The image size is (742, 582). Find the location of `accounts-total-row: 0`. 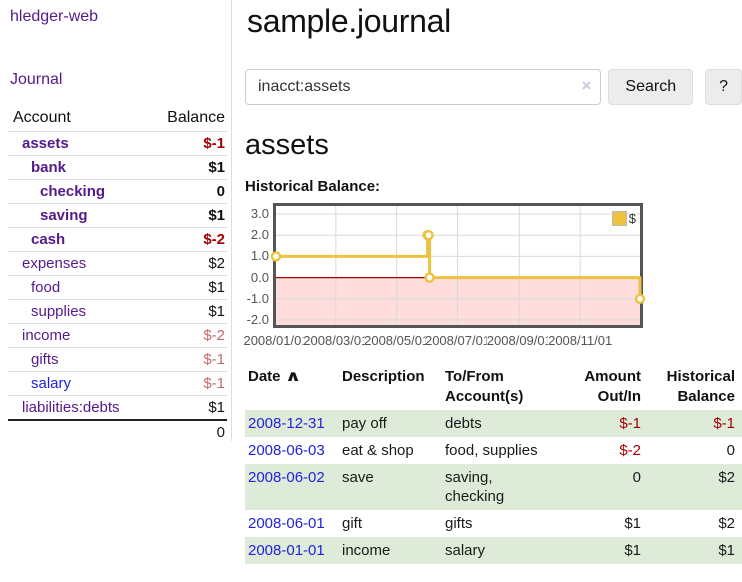

accounts-total-row: 0 is located at coordinates (117, 431).